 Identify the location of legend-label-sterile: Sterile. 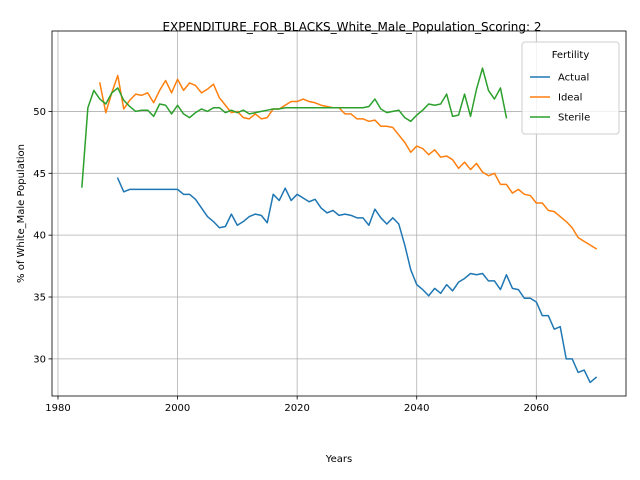
(574, 118).